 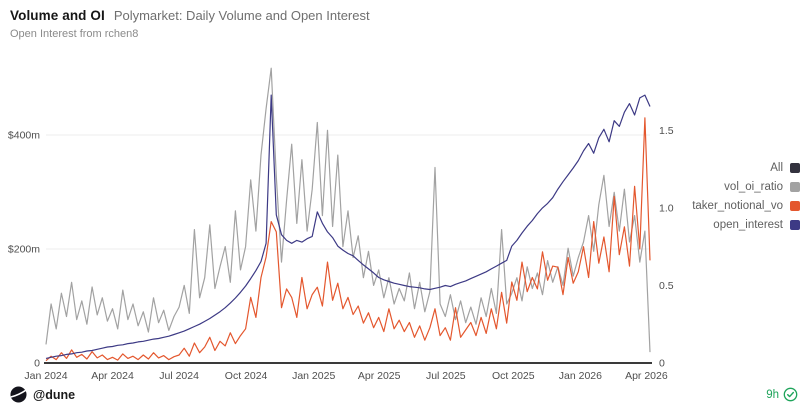 I want to click on x-axis-tick-label: Apr 2026, so click(x=646, y=376).